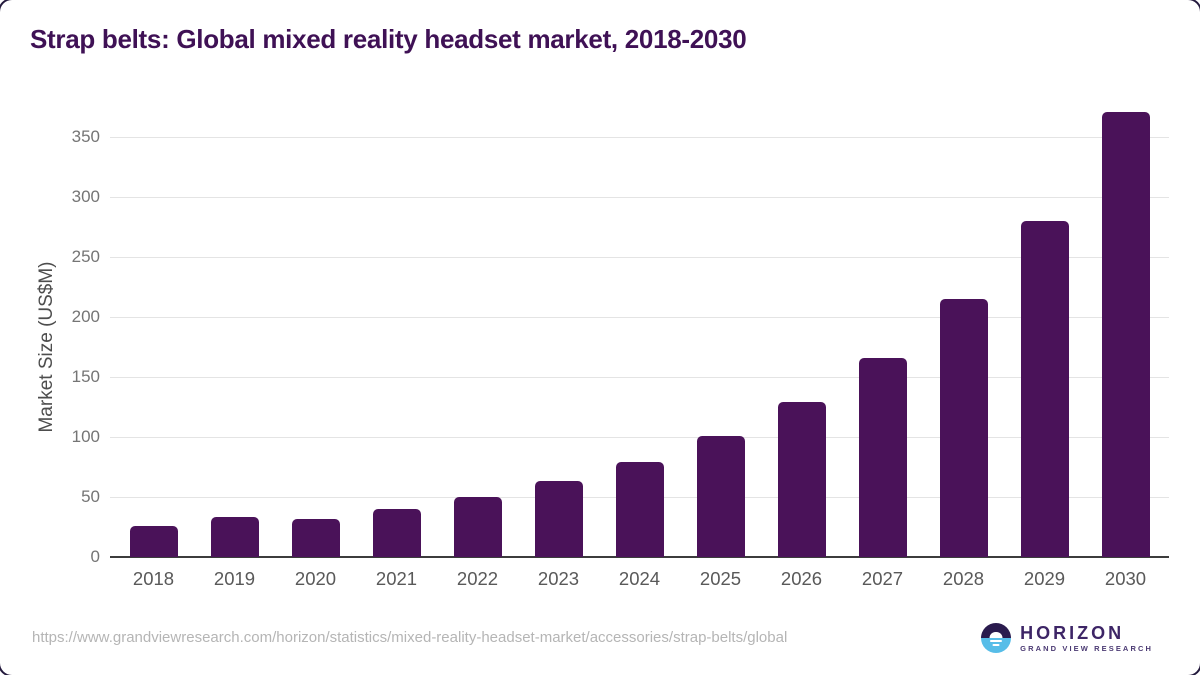  I want to click on y-tick-label-300: 300, so click(85, 196).